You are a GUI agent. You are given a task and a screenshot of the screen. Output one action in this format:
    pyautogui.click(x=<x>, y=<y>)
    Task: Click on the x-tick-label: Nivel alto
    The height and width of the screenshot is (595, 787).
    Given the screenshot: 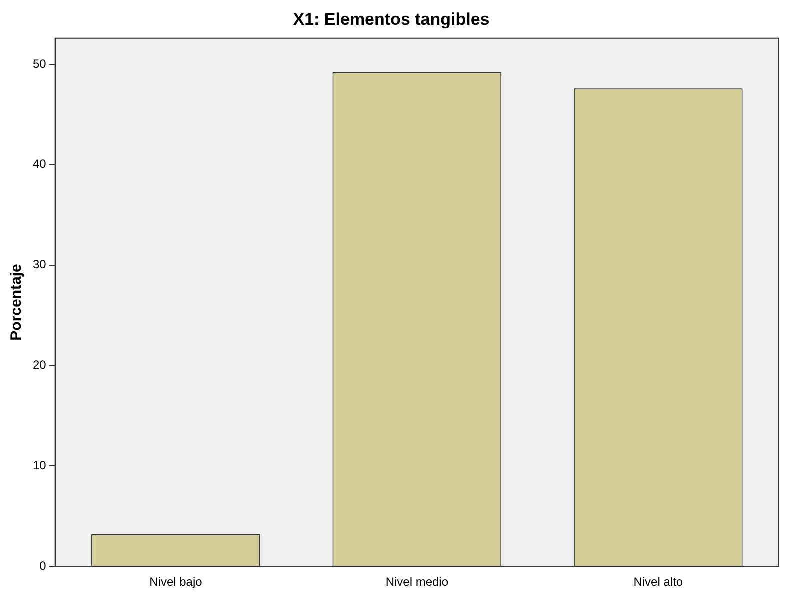 What is the action you would take?
    pyautogui.click(x=659, y=582)
    